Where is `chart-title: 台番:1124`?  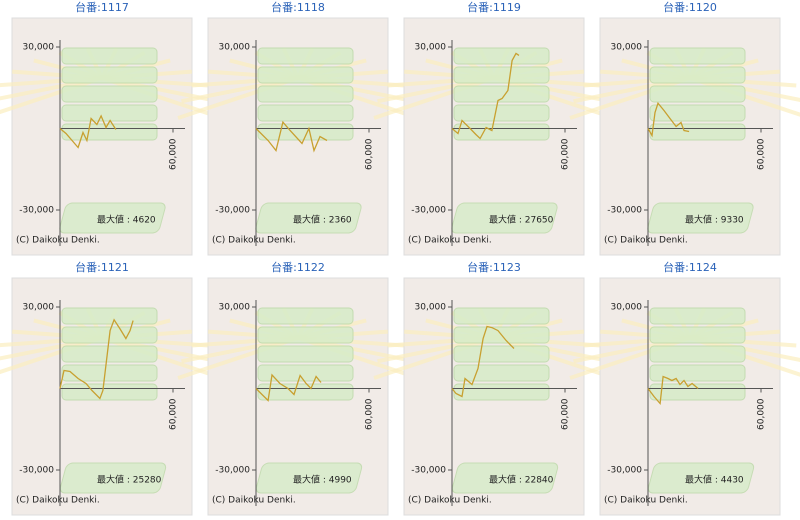
chart-title: 台番:1124 is located at coordinates (690, 267).